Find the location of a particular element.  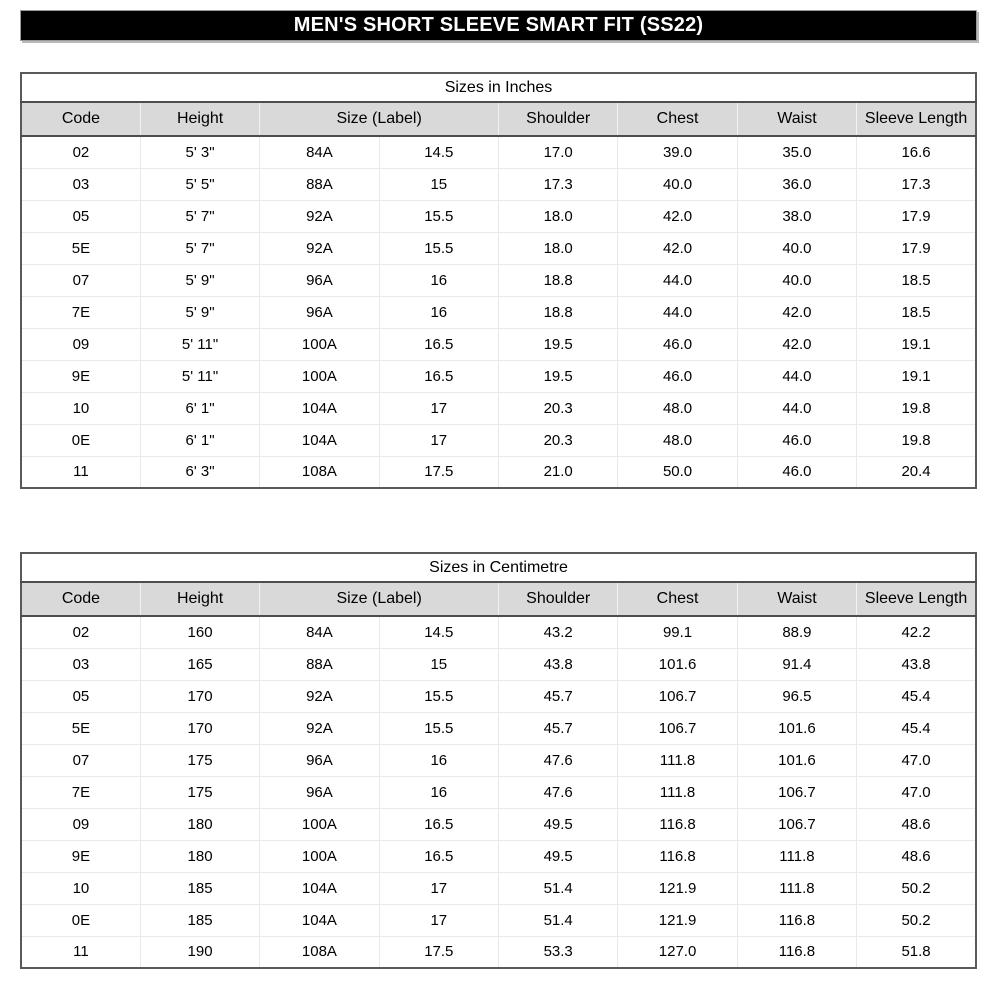

table-row: 7E 175 96A 16 47.6 111.8 106.7 47.0 is located at coordinates (498, 792).